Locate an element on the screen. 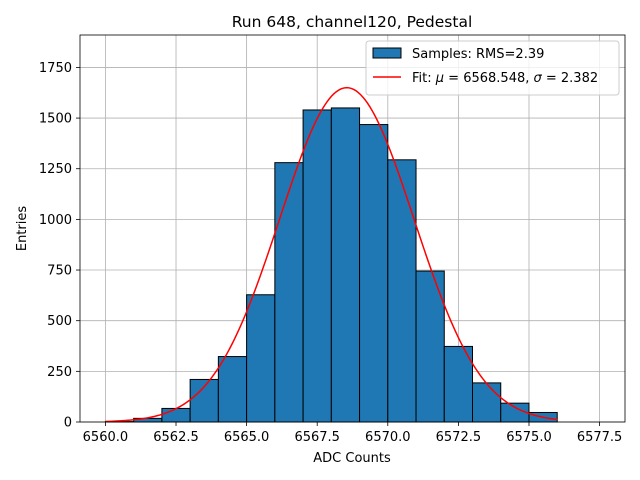  chart-title: Run 648, channel120, Pedestal is located at coordinates (352, 22).